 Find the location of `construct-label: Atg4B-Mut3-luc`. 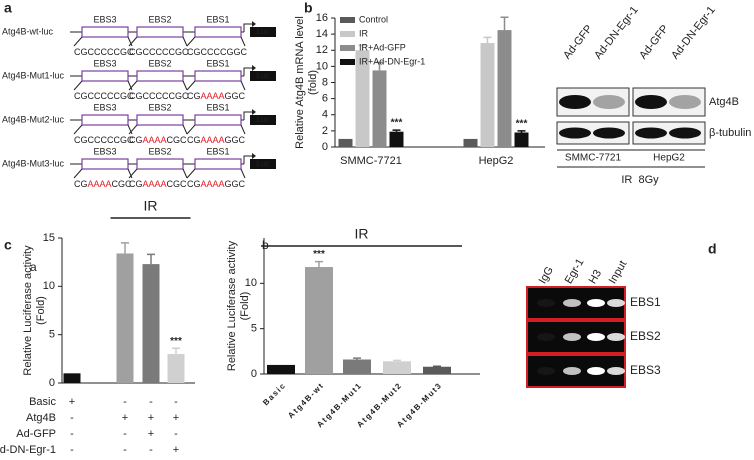

construct-label: Atg4B-Mut3-luc is located at coordinates (33, 163).